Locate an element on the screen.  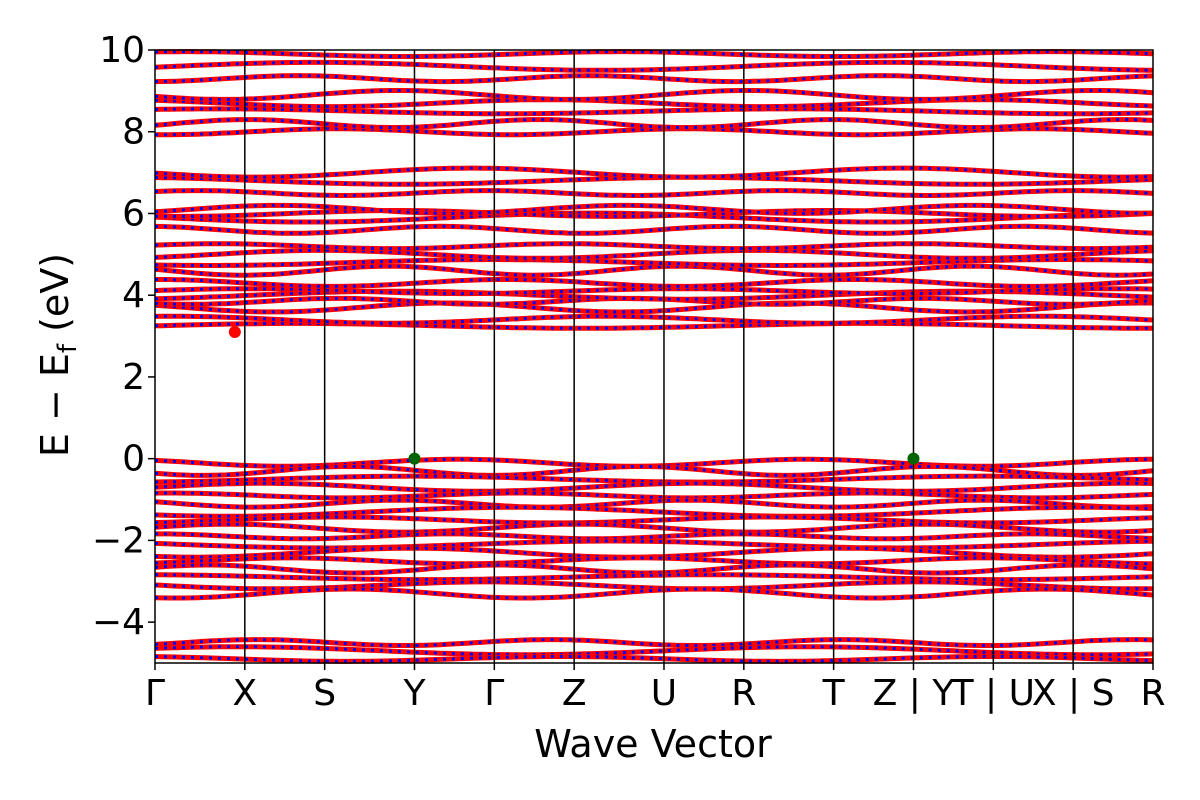
x-tick-label: Z | Y is located at coordinates (914, 693).